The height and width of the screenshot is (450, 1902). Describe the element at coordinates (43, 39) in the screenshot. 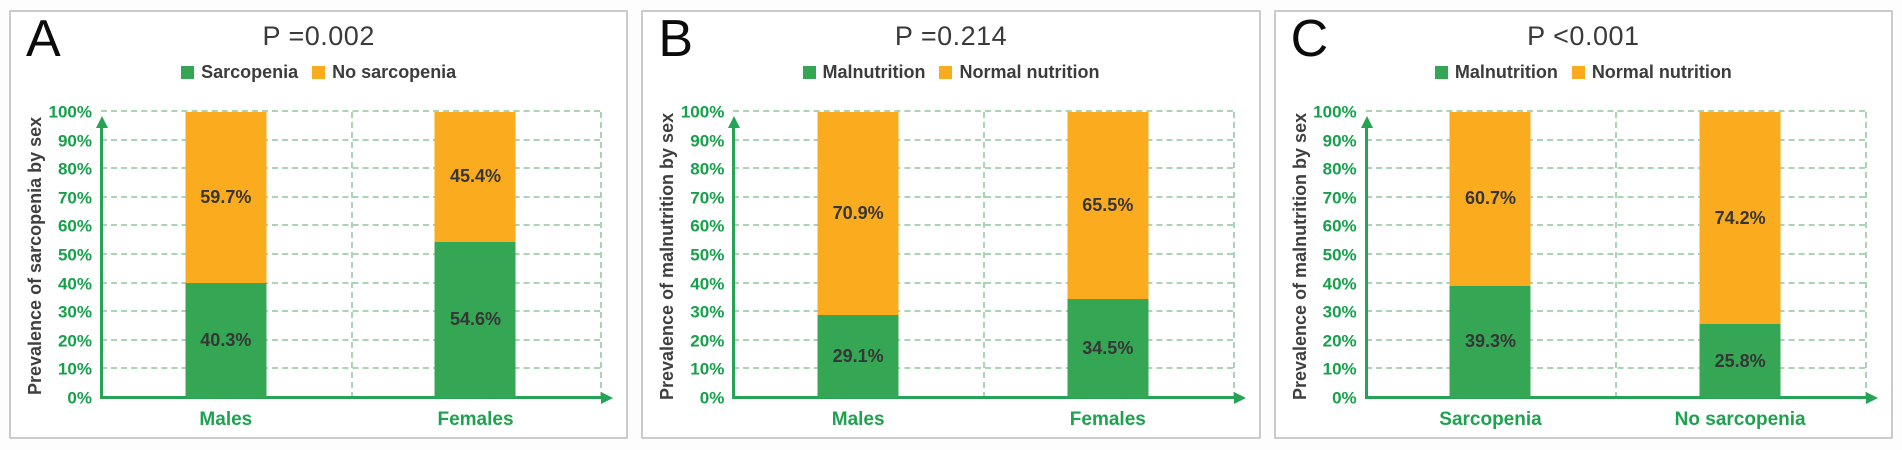

I see `panel-letter: A` at that location.